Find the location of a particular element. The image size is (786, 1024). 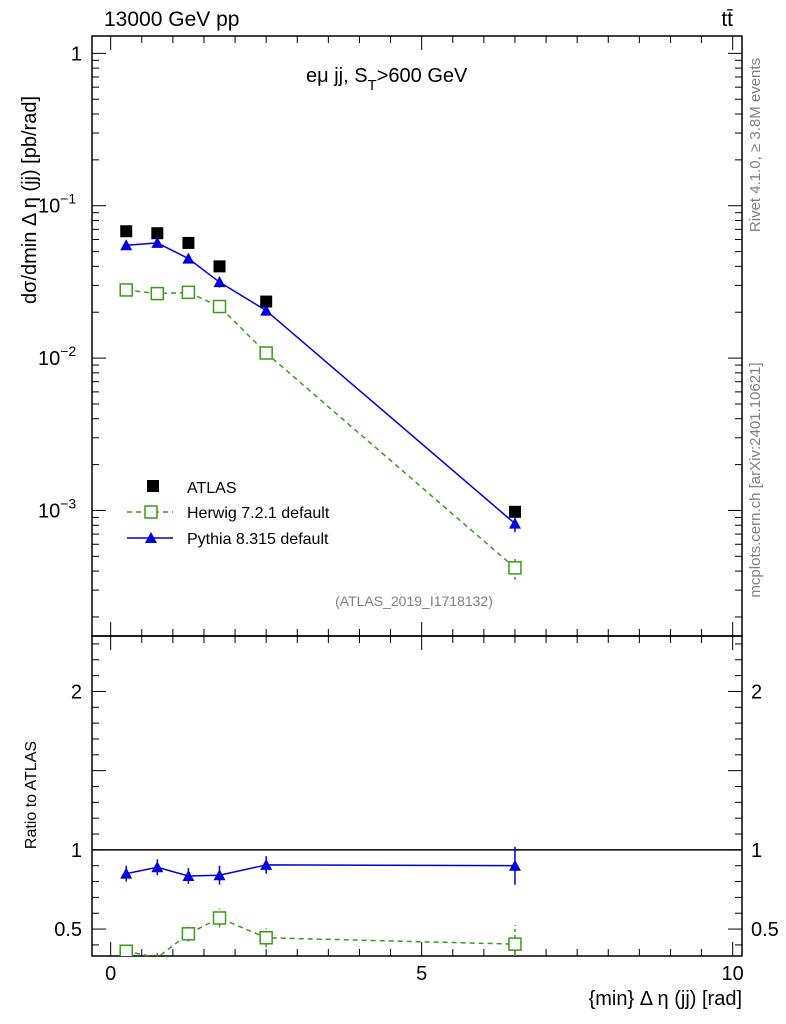

legend-marker-pythia is located at coordinates (151, 537).